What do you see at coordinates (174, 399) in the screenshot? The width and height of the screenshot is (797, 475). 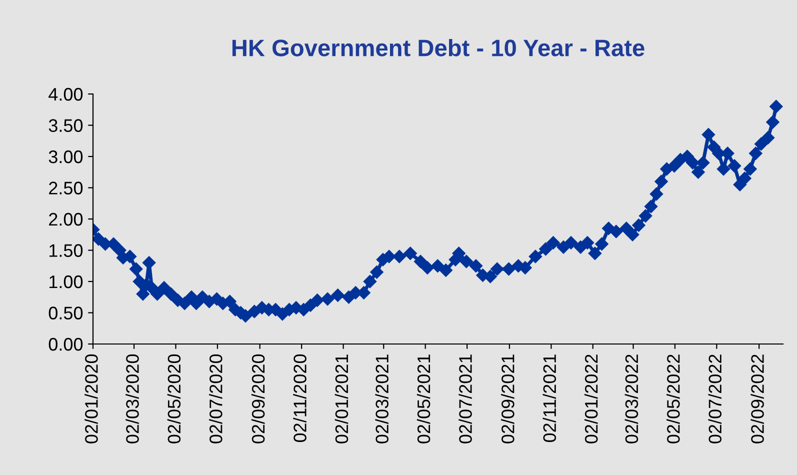 I see `x-tick-label: 02/05/2020` at bounding box center [174, 399].